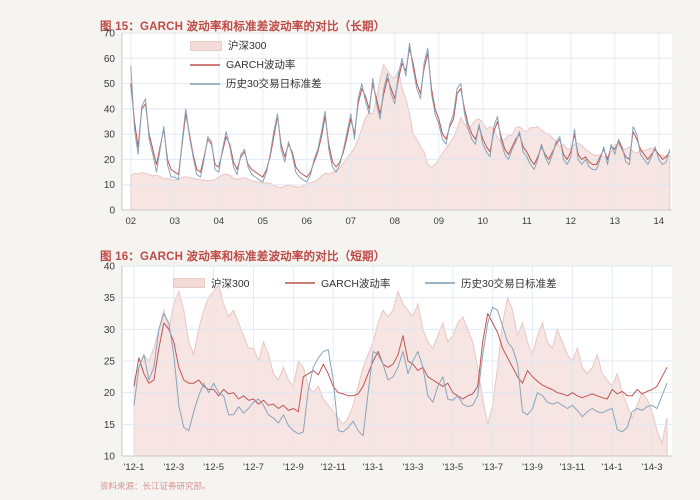  I want to click on svg-text: '13-9, so click(532, 467).